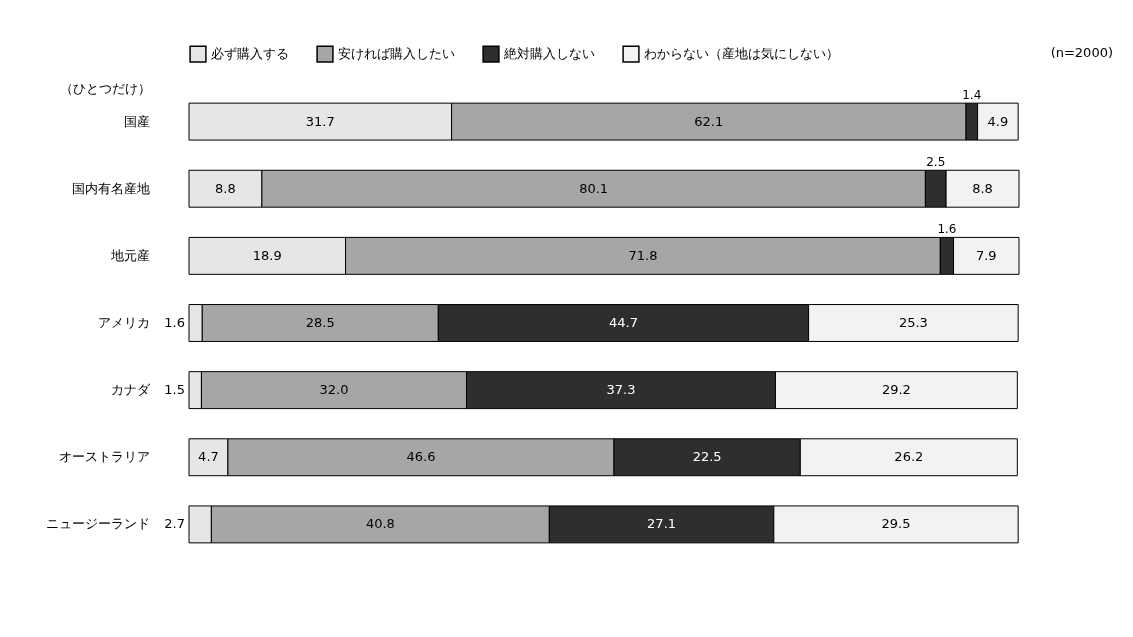  What do you see at coordinates (741, 54) in the screenshot?
I see `legend-label: わからない（産地は気にしない）` at bounding box center [741, 54].